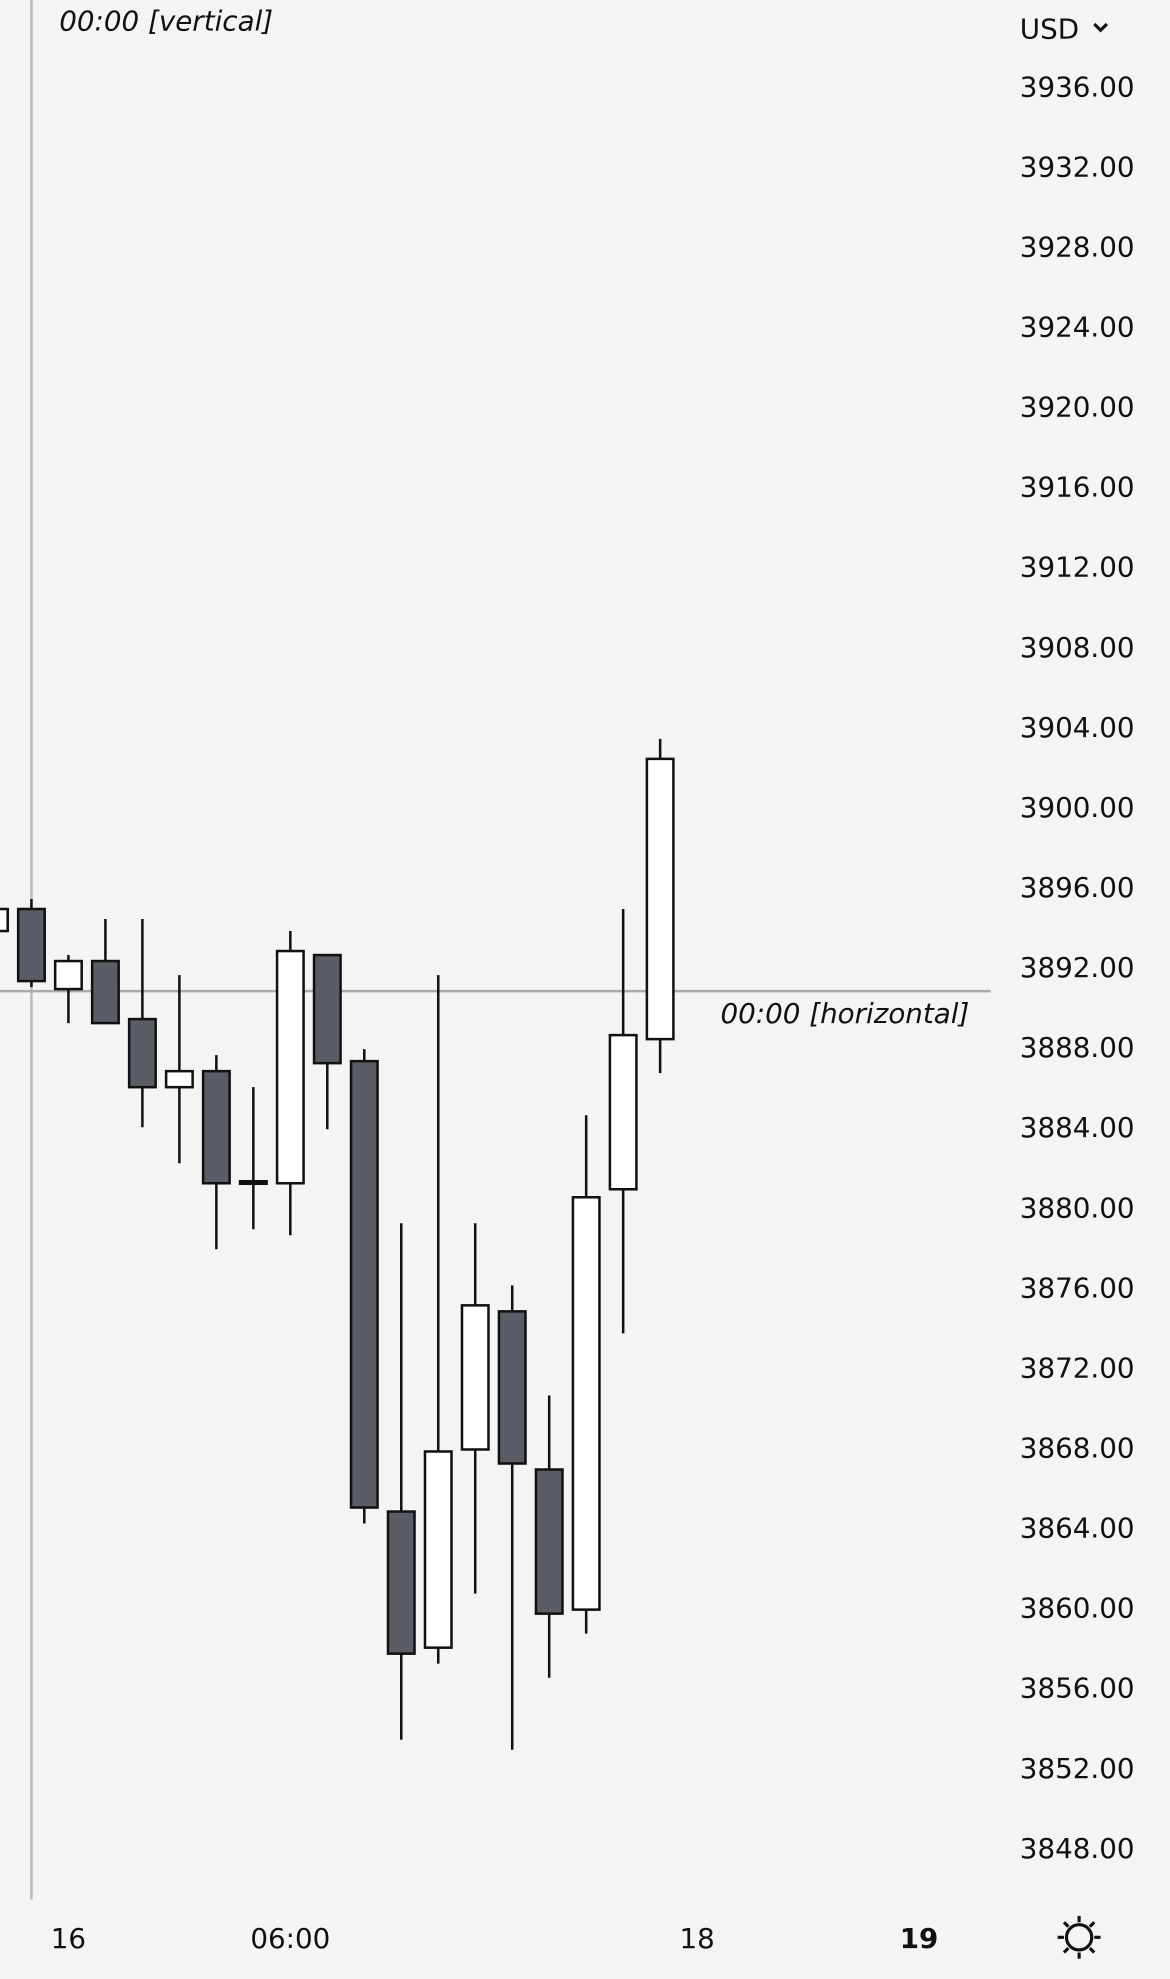 The height and width of the screenshot is (1979, 1170). What do you see at coordinates (1077, 807) in the screenshot?
I see `y-tick-label: 3900.00` at bounding box center [1077, 807].